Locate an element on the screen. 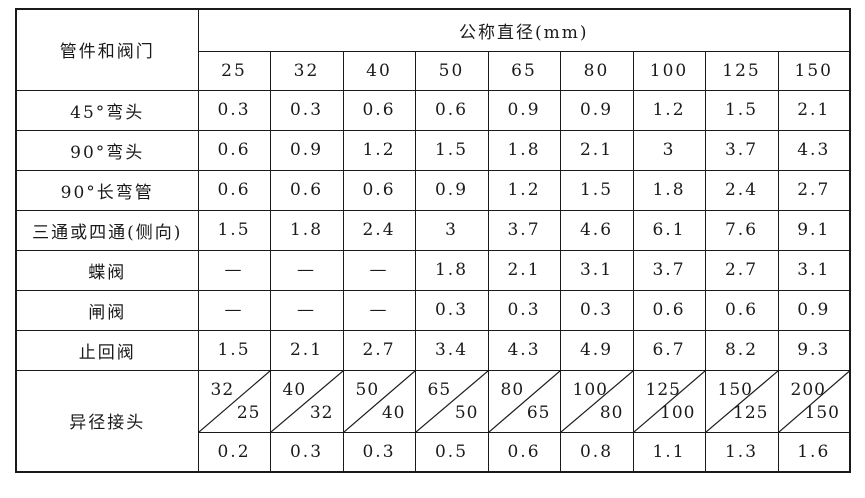 This screenshot has width=865, height=498. reducer-large-size: 125 is located at coordinates (663, 389).